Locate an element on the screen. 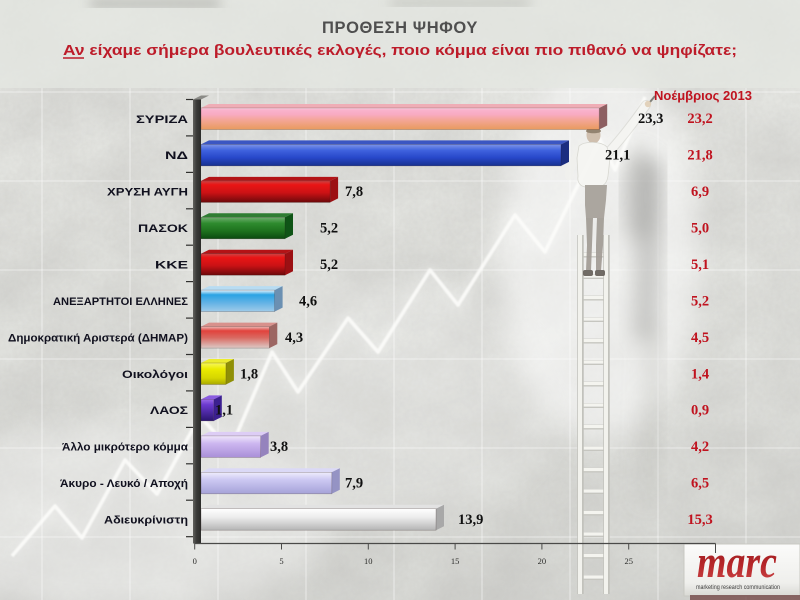  svg-text:marketing research communicati: marketing research communication is located at coordinates (738, 587).